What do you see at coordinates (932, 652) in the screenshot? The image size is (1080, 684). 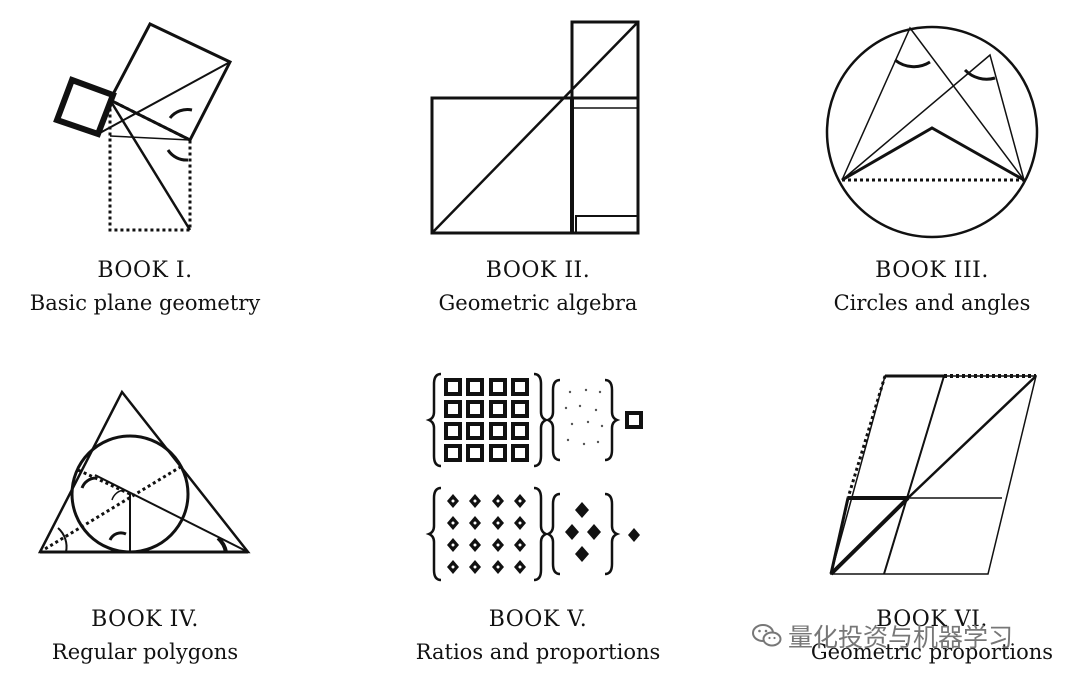 I see `book-subtitle: Geometric proportions` at bounding box center [932, 652].